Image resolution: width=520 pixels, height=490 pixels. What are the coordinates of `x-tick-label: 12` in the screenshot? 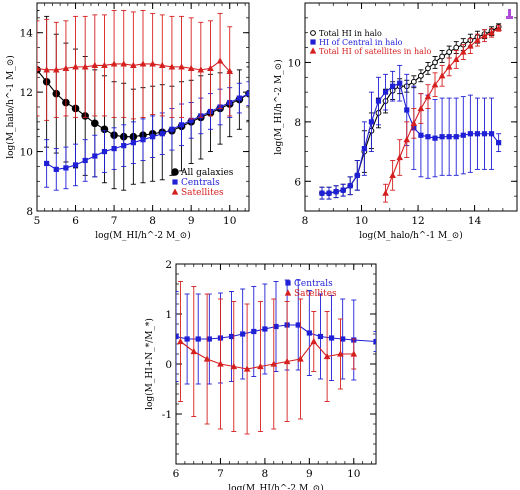 It's located at (417, 221).